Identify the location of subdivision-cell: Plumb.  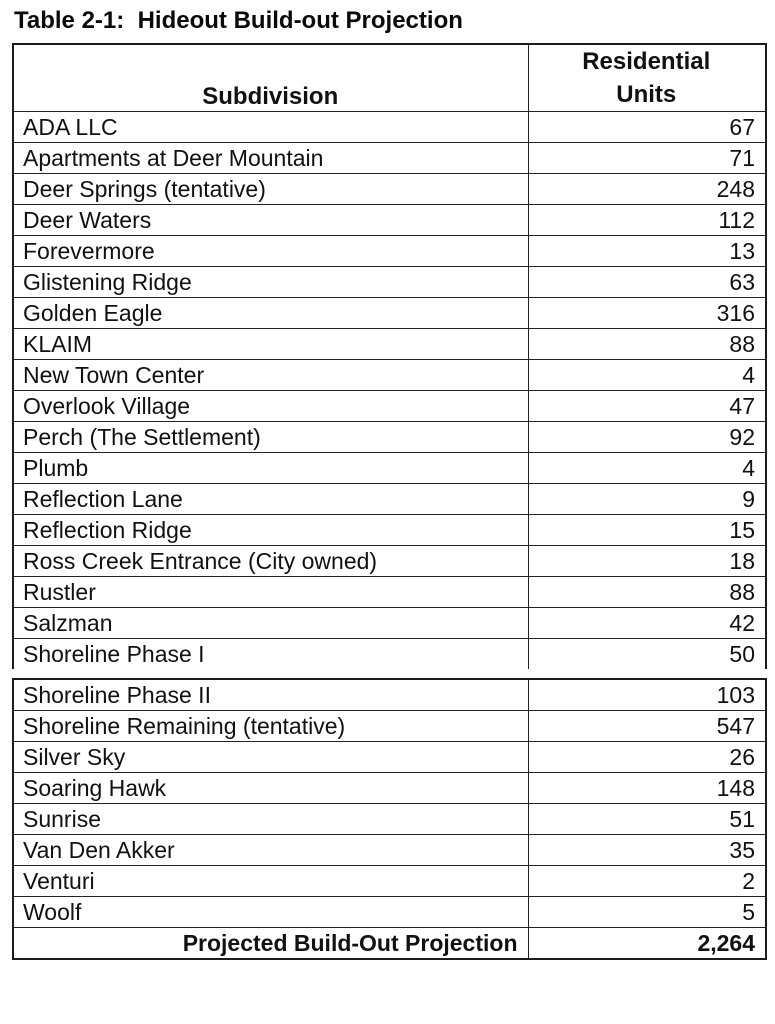
(270, 468).